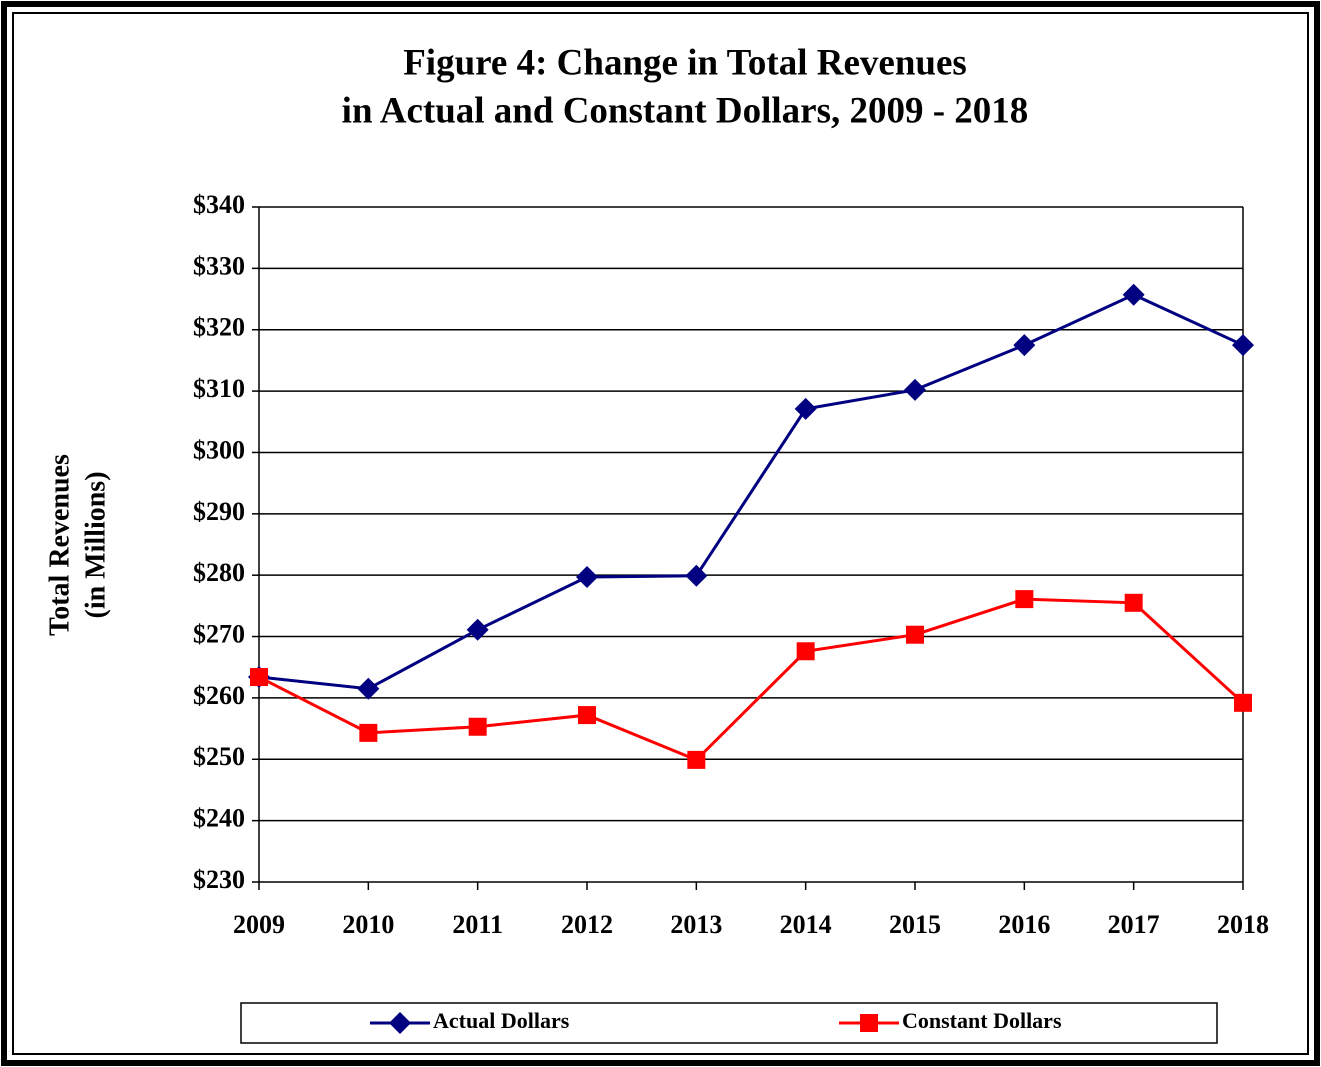 The image size is (1321, 1067). Describe the element at coordinates (259, 924) in the screenshot. I see `x-tick-label: 2009` at that location.